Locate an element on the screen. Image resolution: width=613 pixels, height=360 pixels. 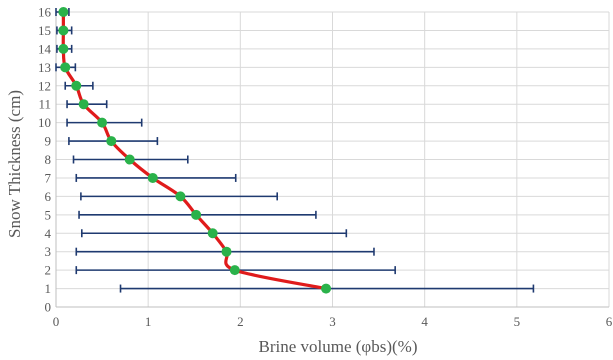
x-tick-label: 6 is located at coordinates (609, 321).